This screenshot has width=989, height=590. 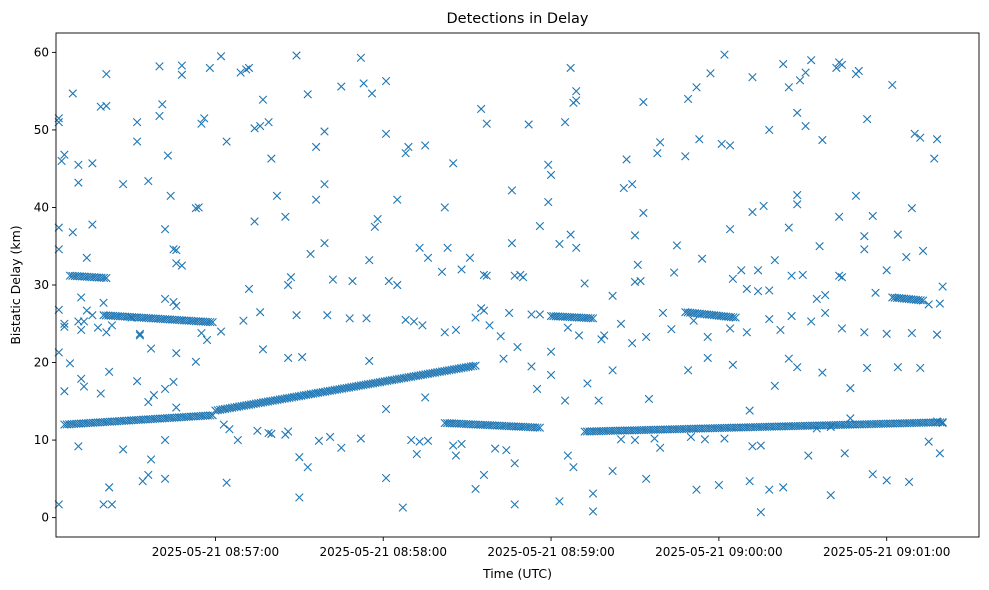 I want to click on y-tick-label: 10, so click(x=41, y=440).